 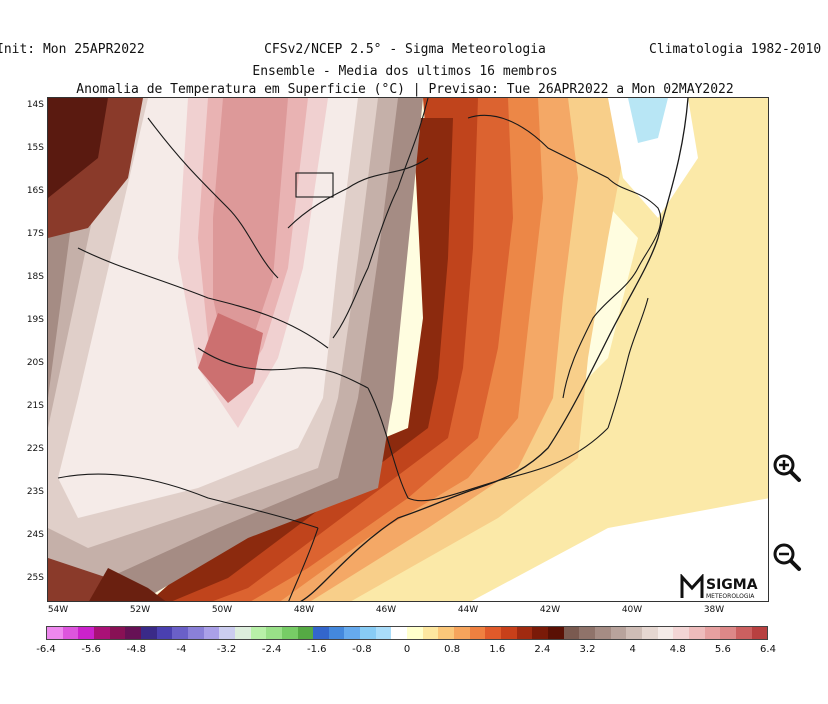 What do you see at coordinates (735, 49) in the screenshot?
I see `climatology-label: Climatologia 1982-2010` at bounding box center [735, 49].